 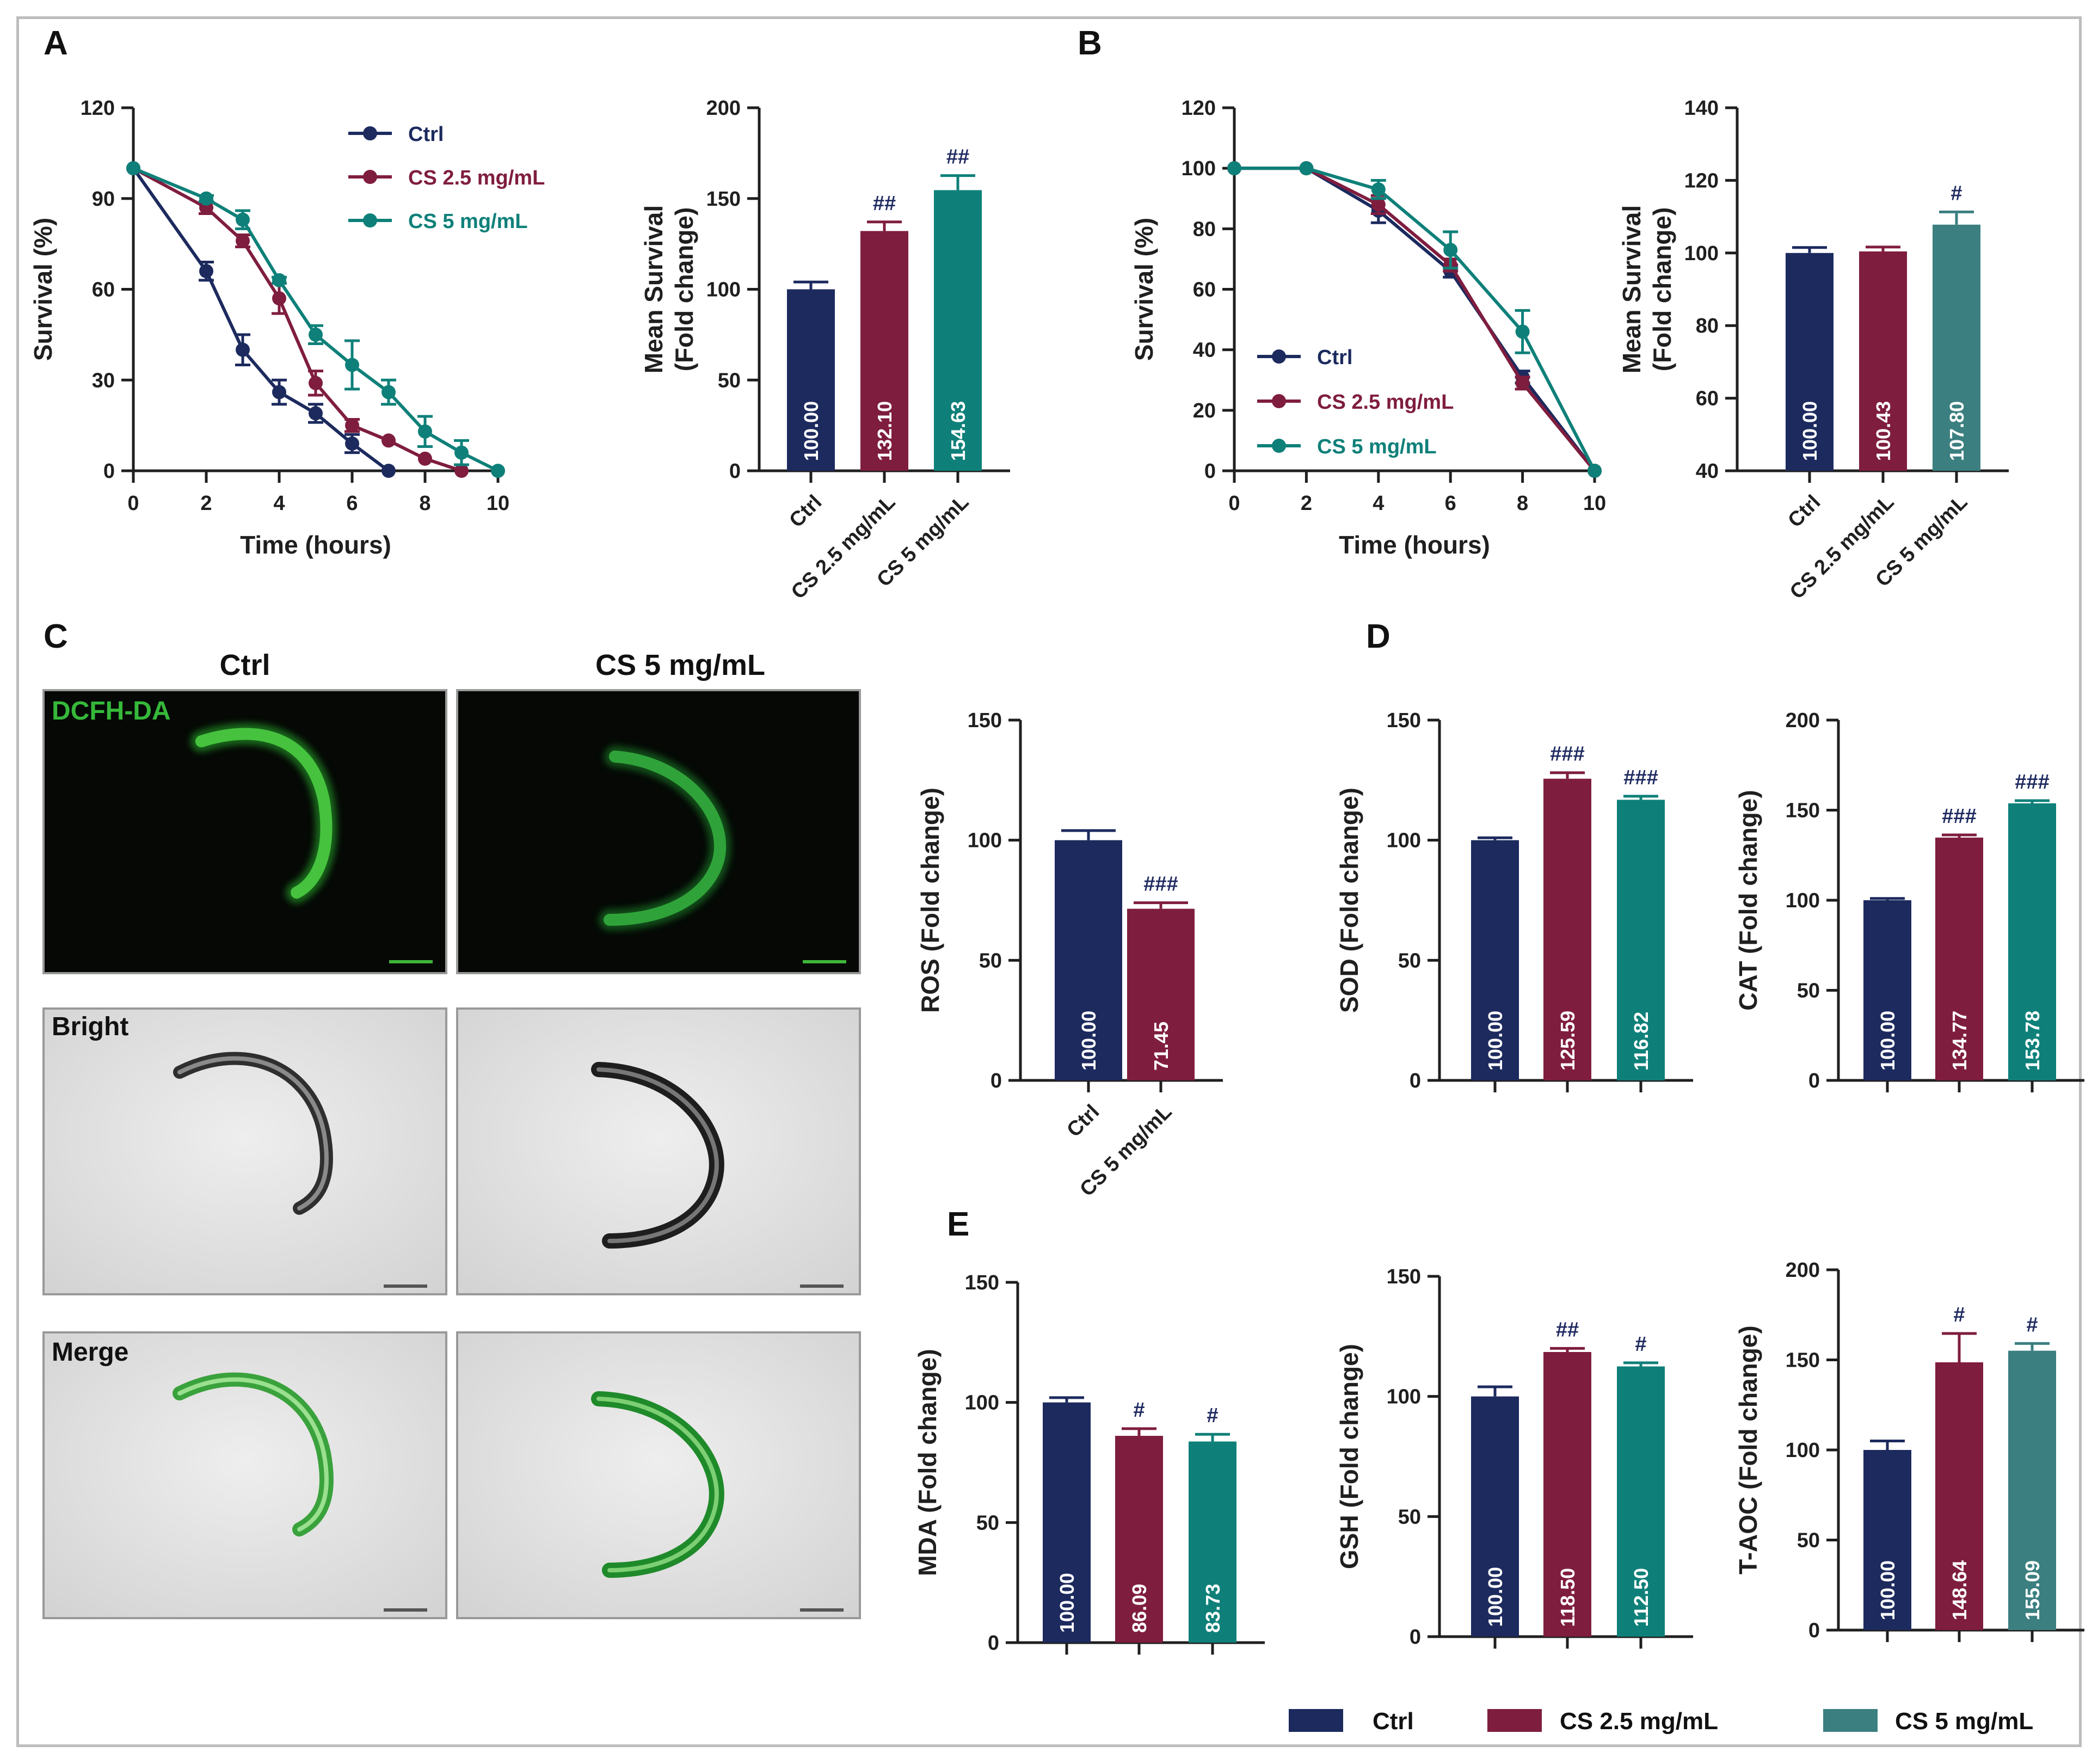 I want to click on E_gsh-bar-cs-5-mg-ml, so click(x=1641, y=1501).